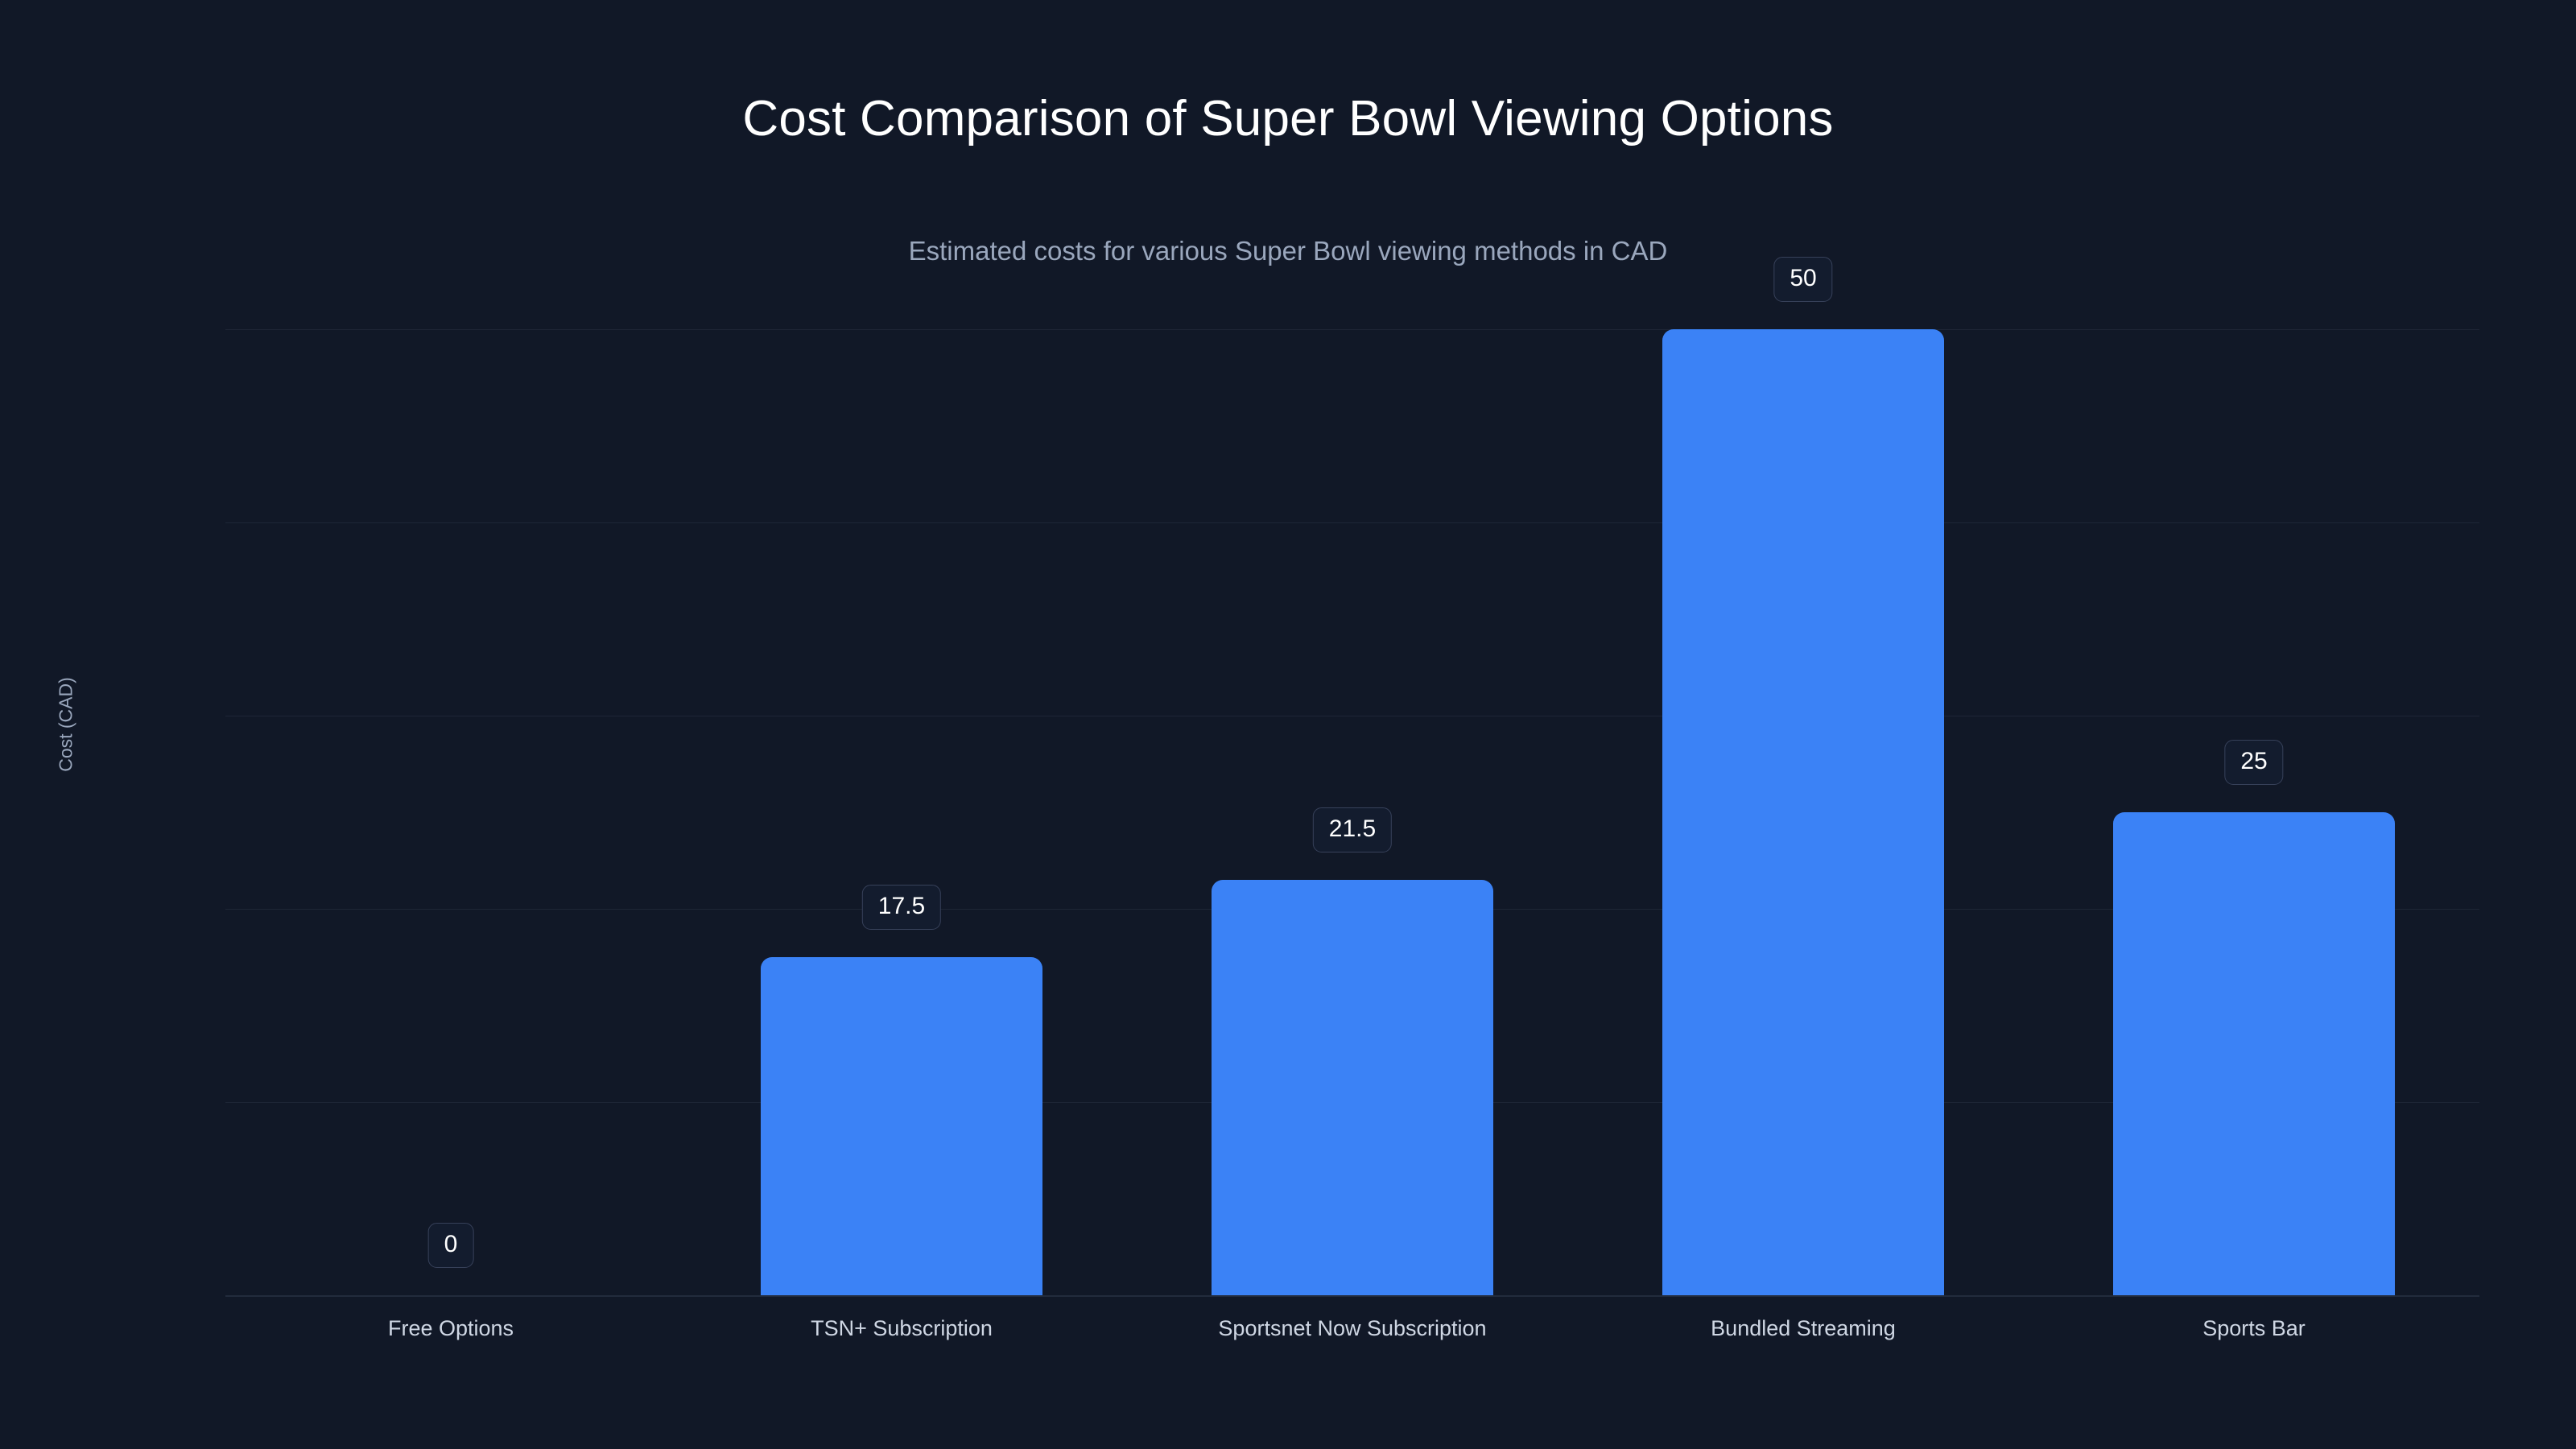 The height and width of the screenshot is (1449, 2576). What do you see at coordinates (1803, 279) in the screenshot?
I see `bar-value-label: 50` at bounding box center [1803, 279].